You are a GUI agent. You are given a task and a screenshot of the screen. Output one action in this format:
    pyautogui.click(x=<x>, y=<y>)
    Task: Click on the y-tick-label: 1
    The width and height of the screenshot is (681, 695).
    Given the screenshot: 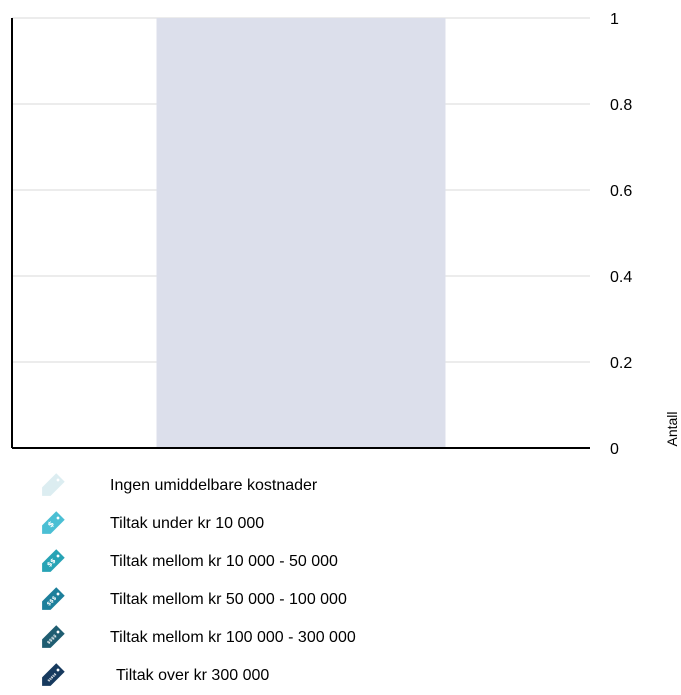 What is the action you would take?
    pyautogui.click(x=614, y=19)
    